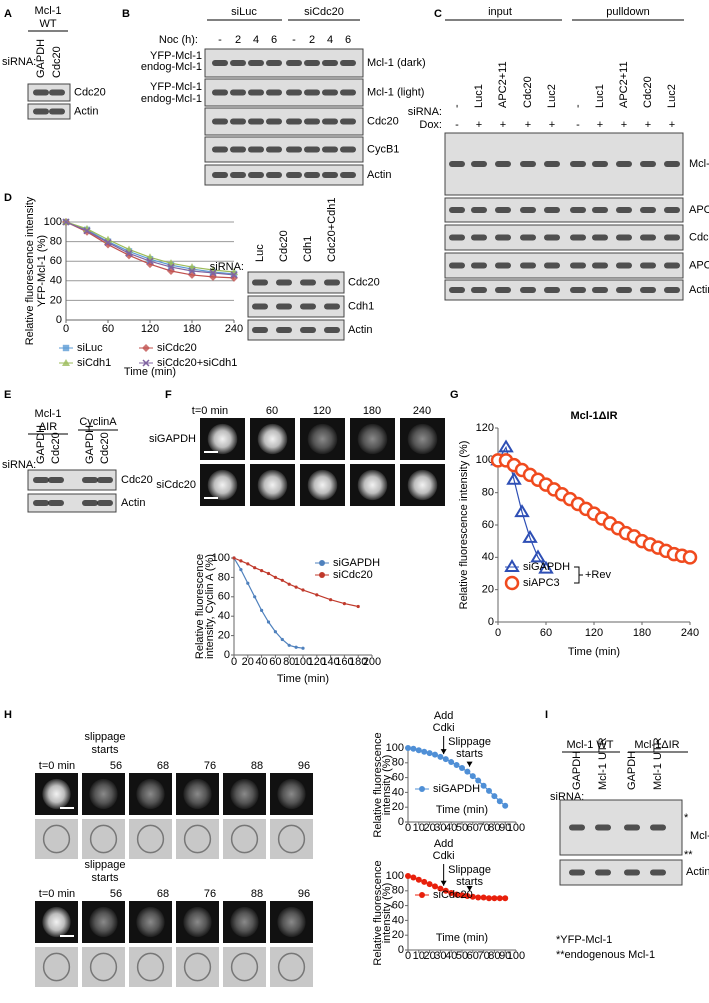 Image resolution: width=709 pixels, height=1003 pixels. I want to click on x-tick-label: 80, so click(494, 956).